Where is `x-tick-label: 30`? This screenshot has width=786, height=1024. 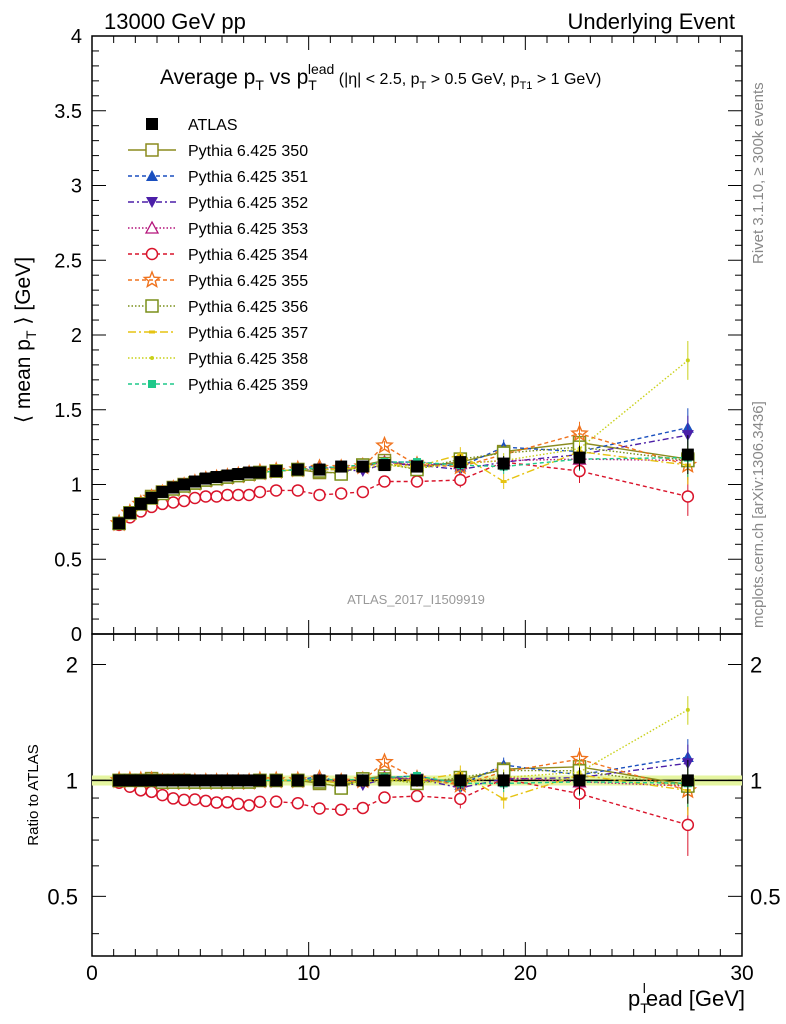 x-tick-label: 30 is located at coordinates (741, 973).